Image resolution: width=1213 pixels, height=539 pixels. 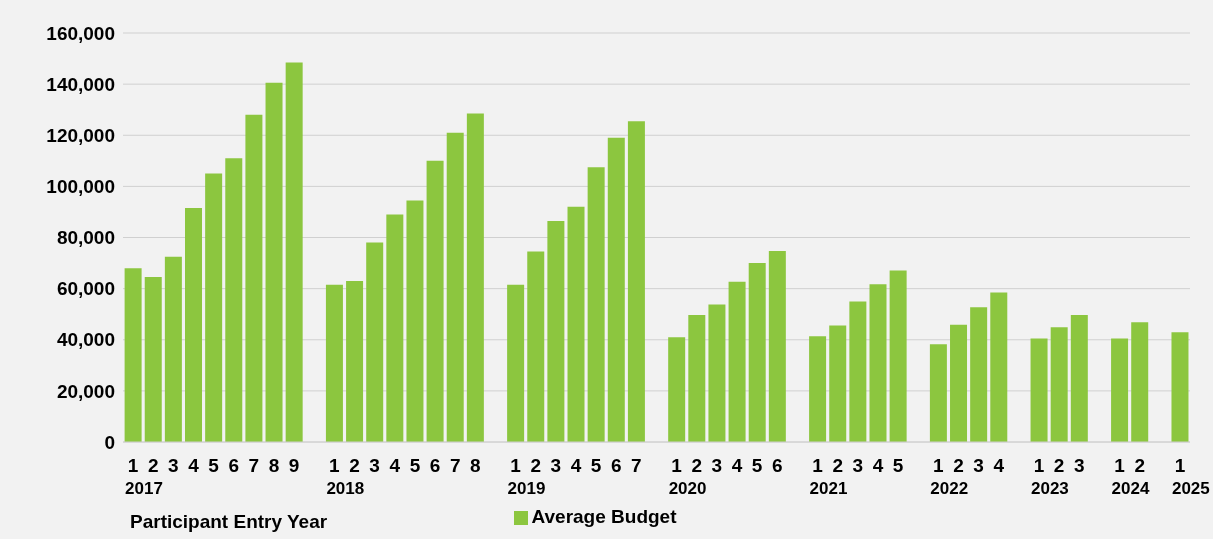 What do you see at coordinates (949, 488) in the screenshot?
I see `text: 2022` at bounding box center [949, 488].